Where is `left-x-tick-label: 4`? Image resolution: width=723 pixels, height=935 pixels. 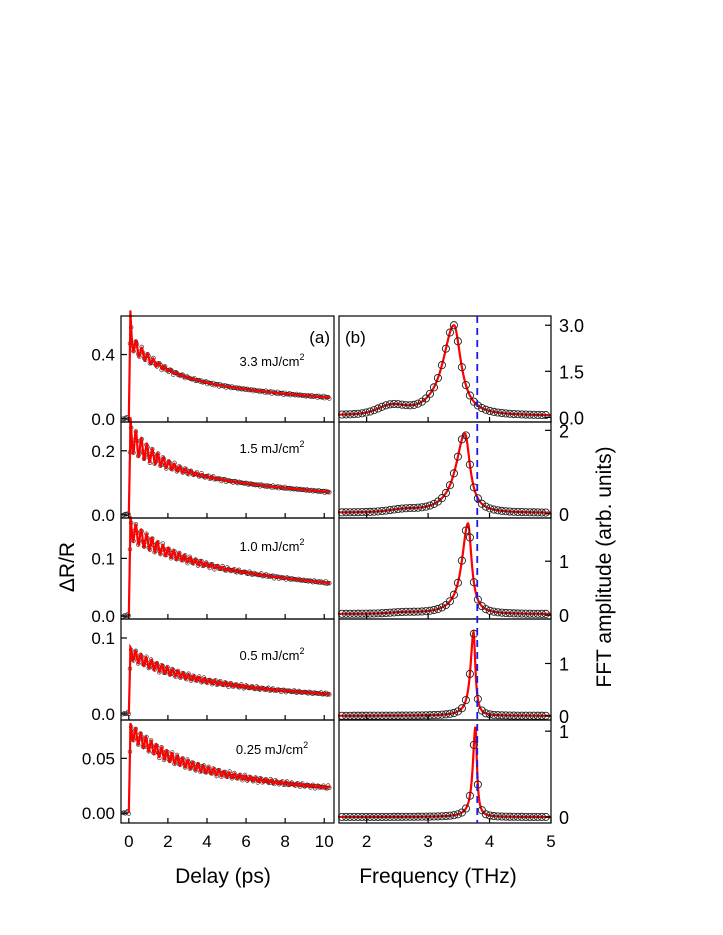 left-x-tick-label: 4 is located at coordinates (206, 841).